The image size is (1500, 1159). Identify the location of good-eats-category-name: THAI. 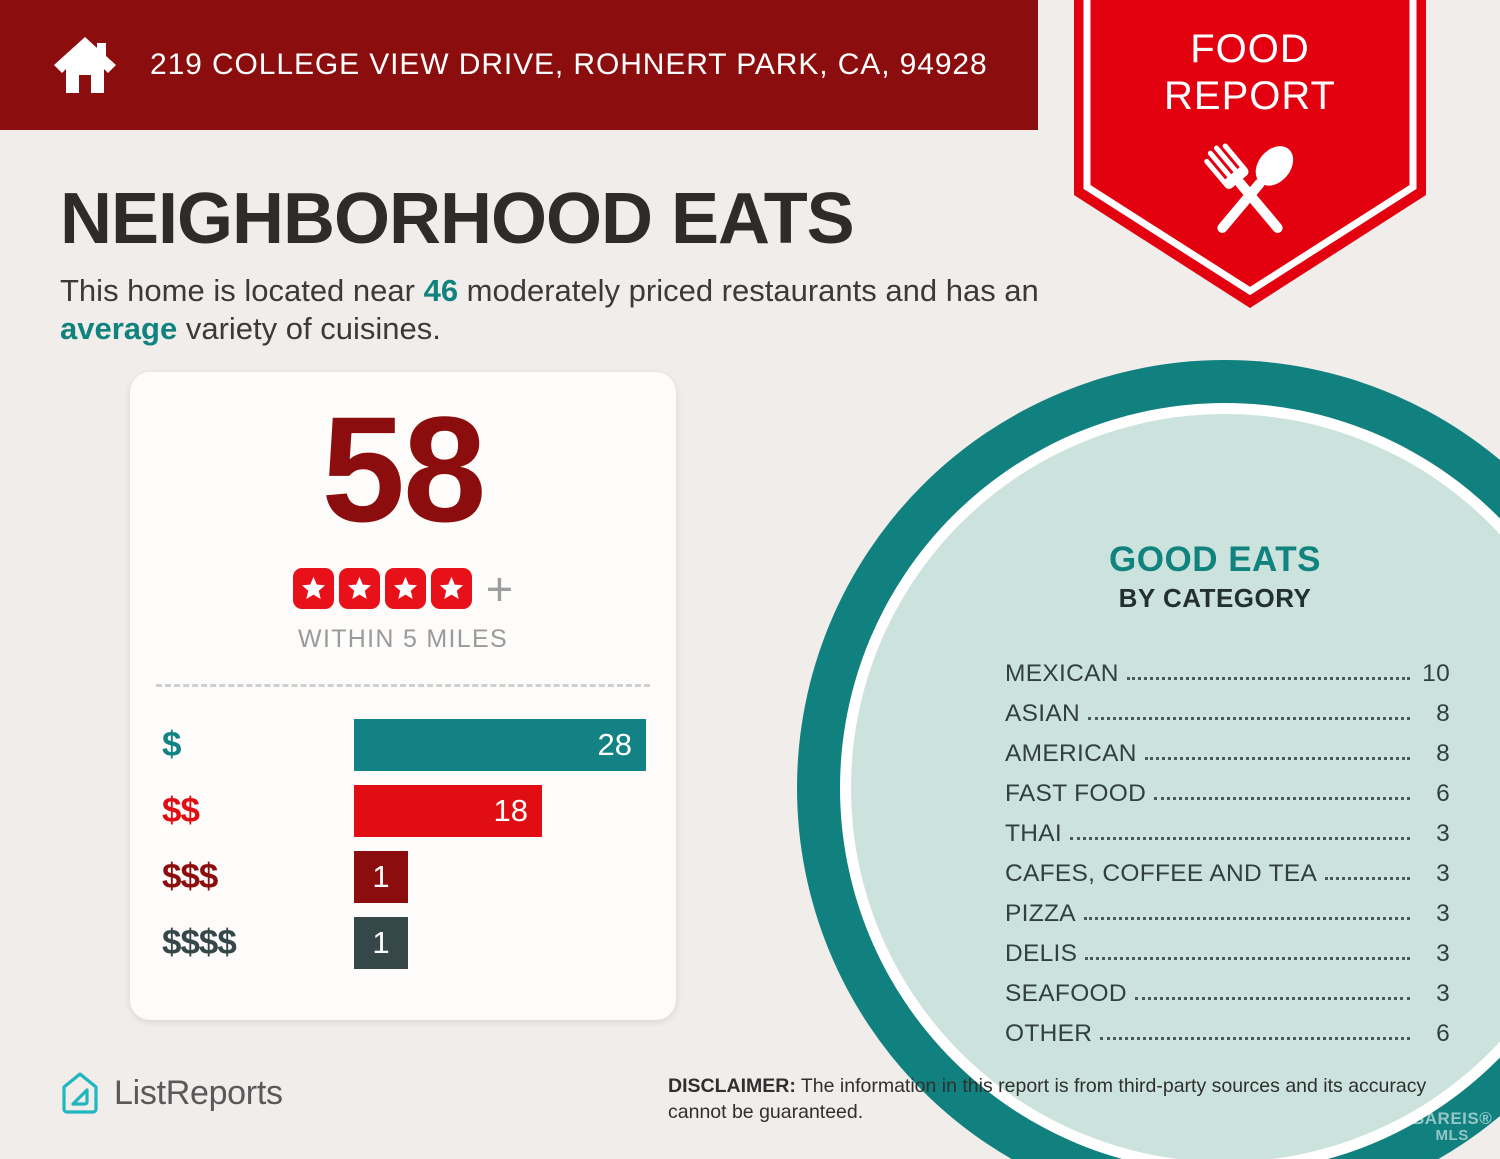
(1034, 833).